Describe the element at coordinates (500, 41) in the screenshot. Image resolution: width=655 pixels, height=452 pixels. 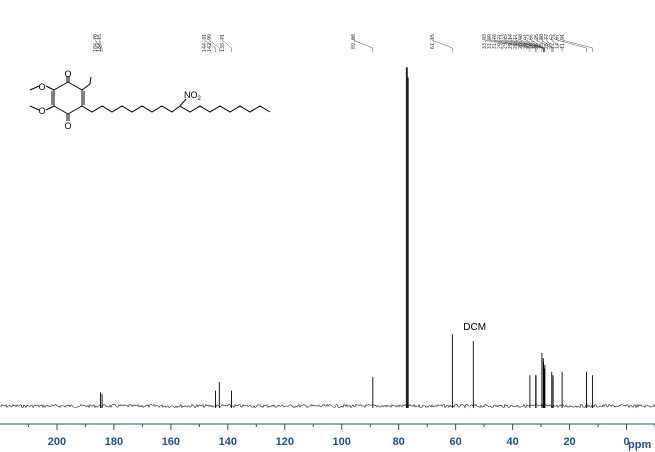
I see `peak-value-label: 29.71` at that location.